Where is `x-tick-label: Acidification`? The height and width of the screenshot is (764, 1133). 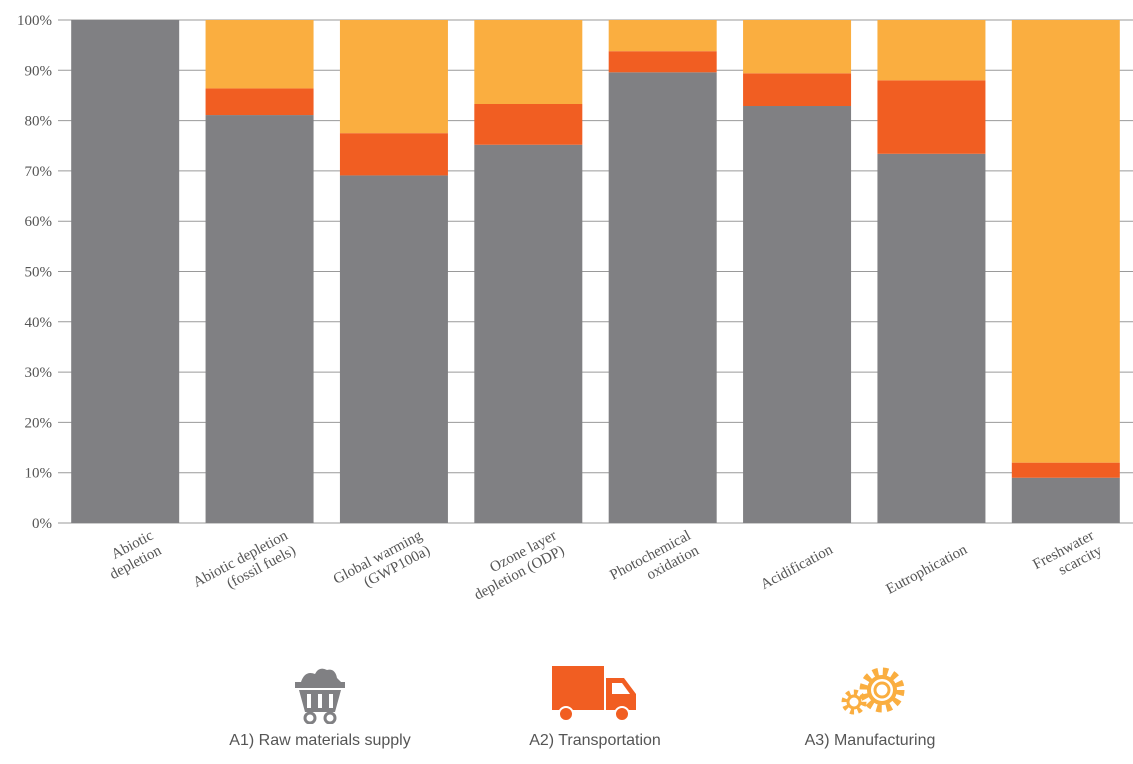 x-tick-label: Acidification is located at coordinates (797, 568).